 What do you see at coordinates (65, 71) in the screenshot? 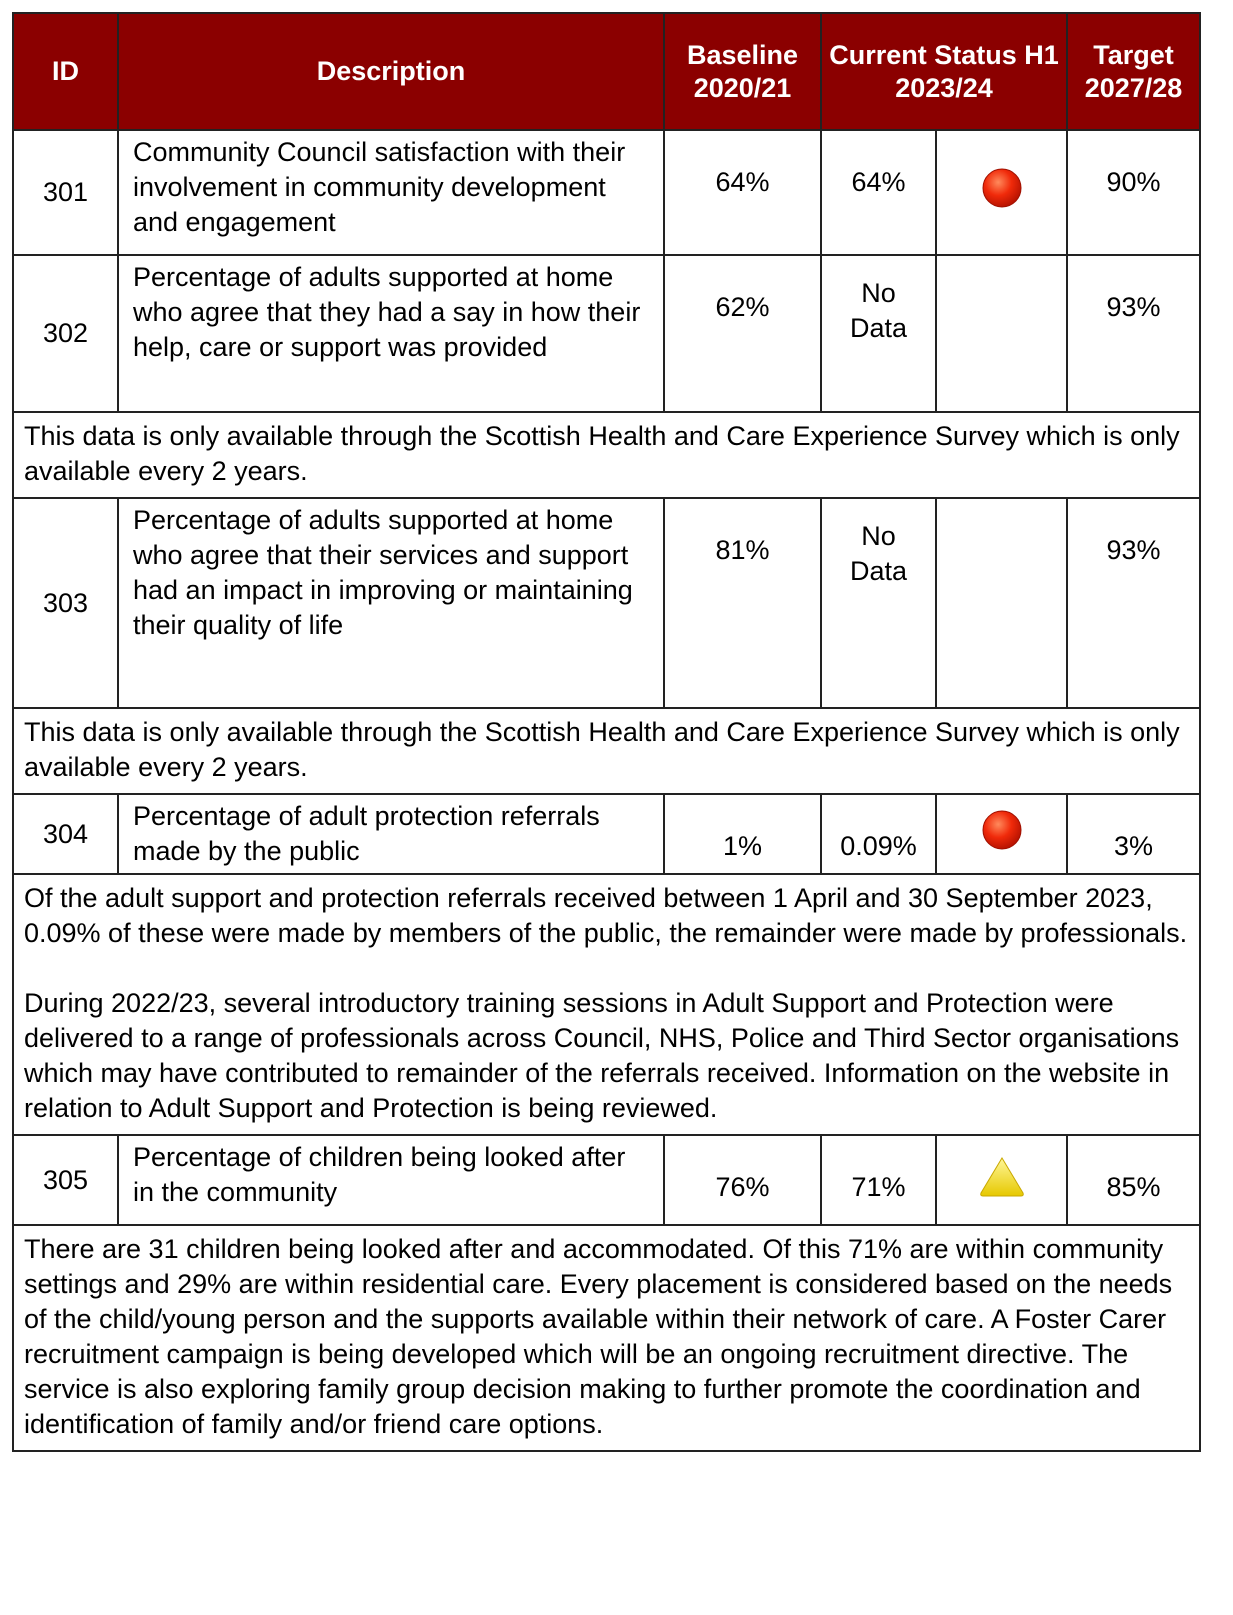
I see `header-cell: ID` at bounding box center [65, 71].